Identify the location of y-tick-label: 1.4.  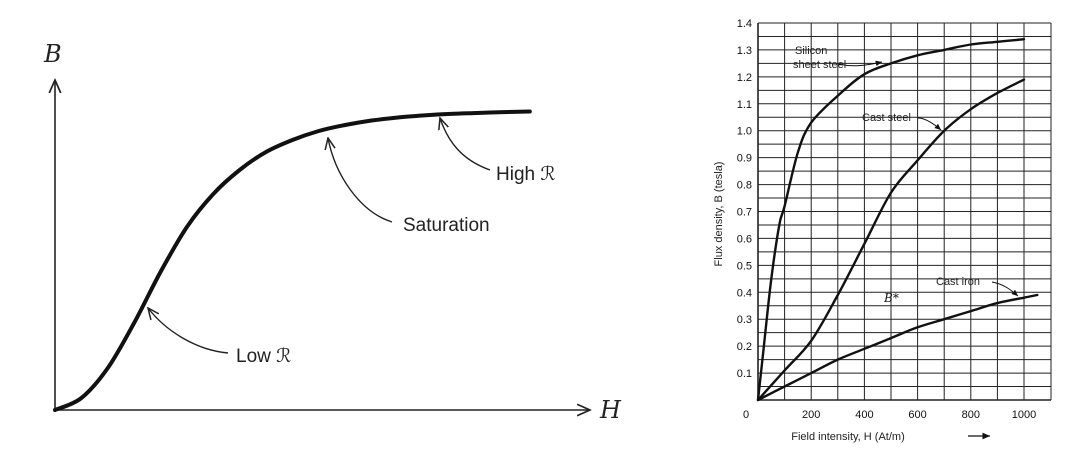
(744, 24).